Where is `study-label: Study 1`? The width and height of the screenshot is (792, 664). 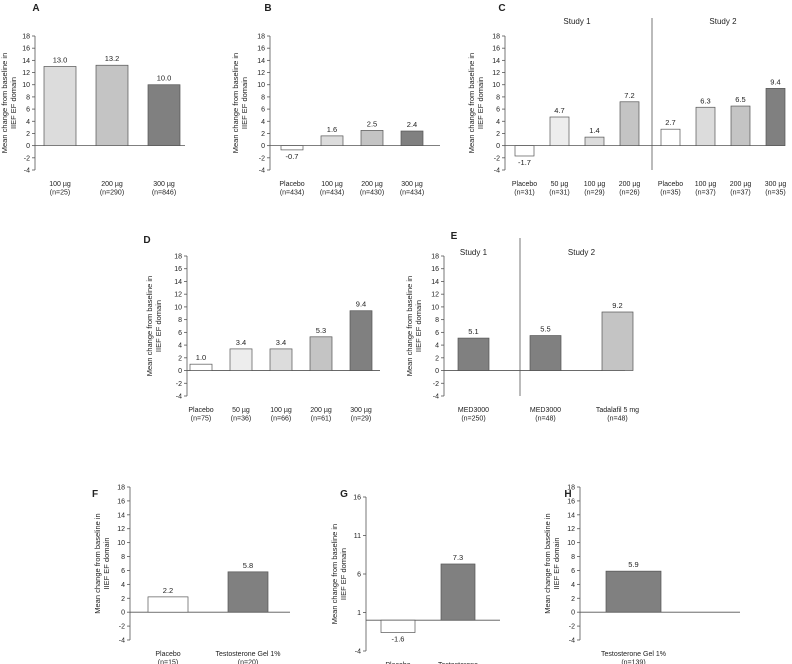
study-label: Study 1 is located at coordinates (474, 252).